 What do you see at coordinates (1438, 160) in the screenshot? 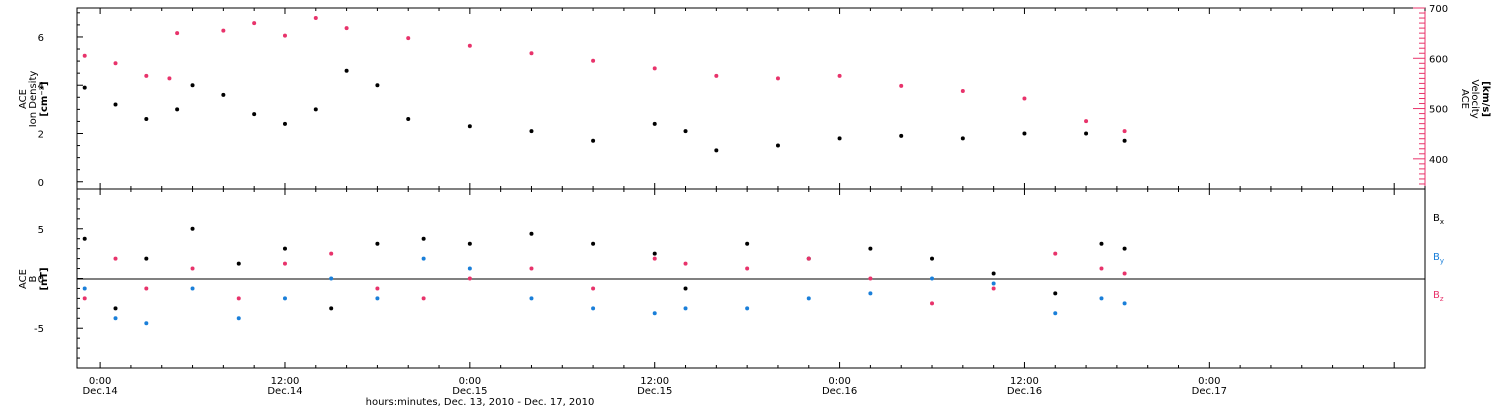
I see `velocity-tick-label: 400` at bounding box center [1438, 160].